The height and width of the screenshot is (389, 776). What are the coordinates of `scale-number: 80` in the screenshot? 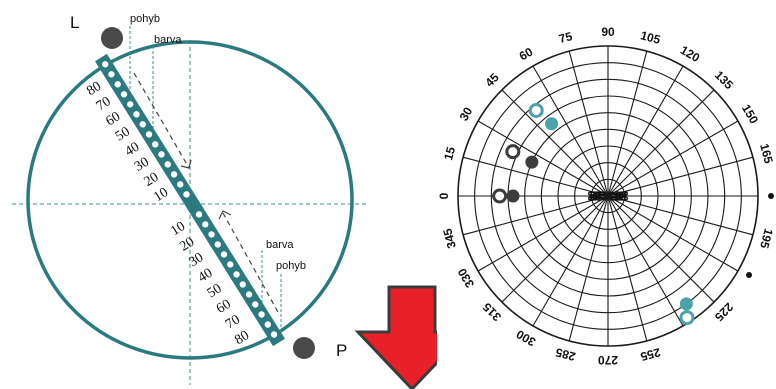 It's located at (242, 338).